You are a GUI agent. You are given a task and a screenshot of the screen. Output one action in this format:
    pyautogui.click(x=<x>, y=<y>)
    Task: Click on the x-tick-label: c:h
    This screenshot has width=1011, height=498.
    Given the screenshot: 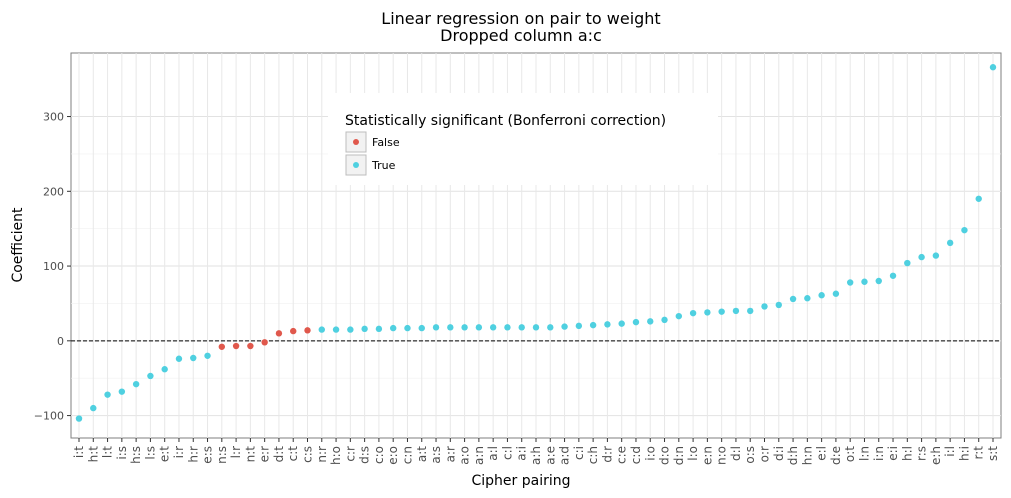 What is the action you would take?
    pyautogui.click(x=593, y=455)
    